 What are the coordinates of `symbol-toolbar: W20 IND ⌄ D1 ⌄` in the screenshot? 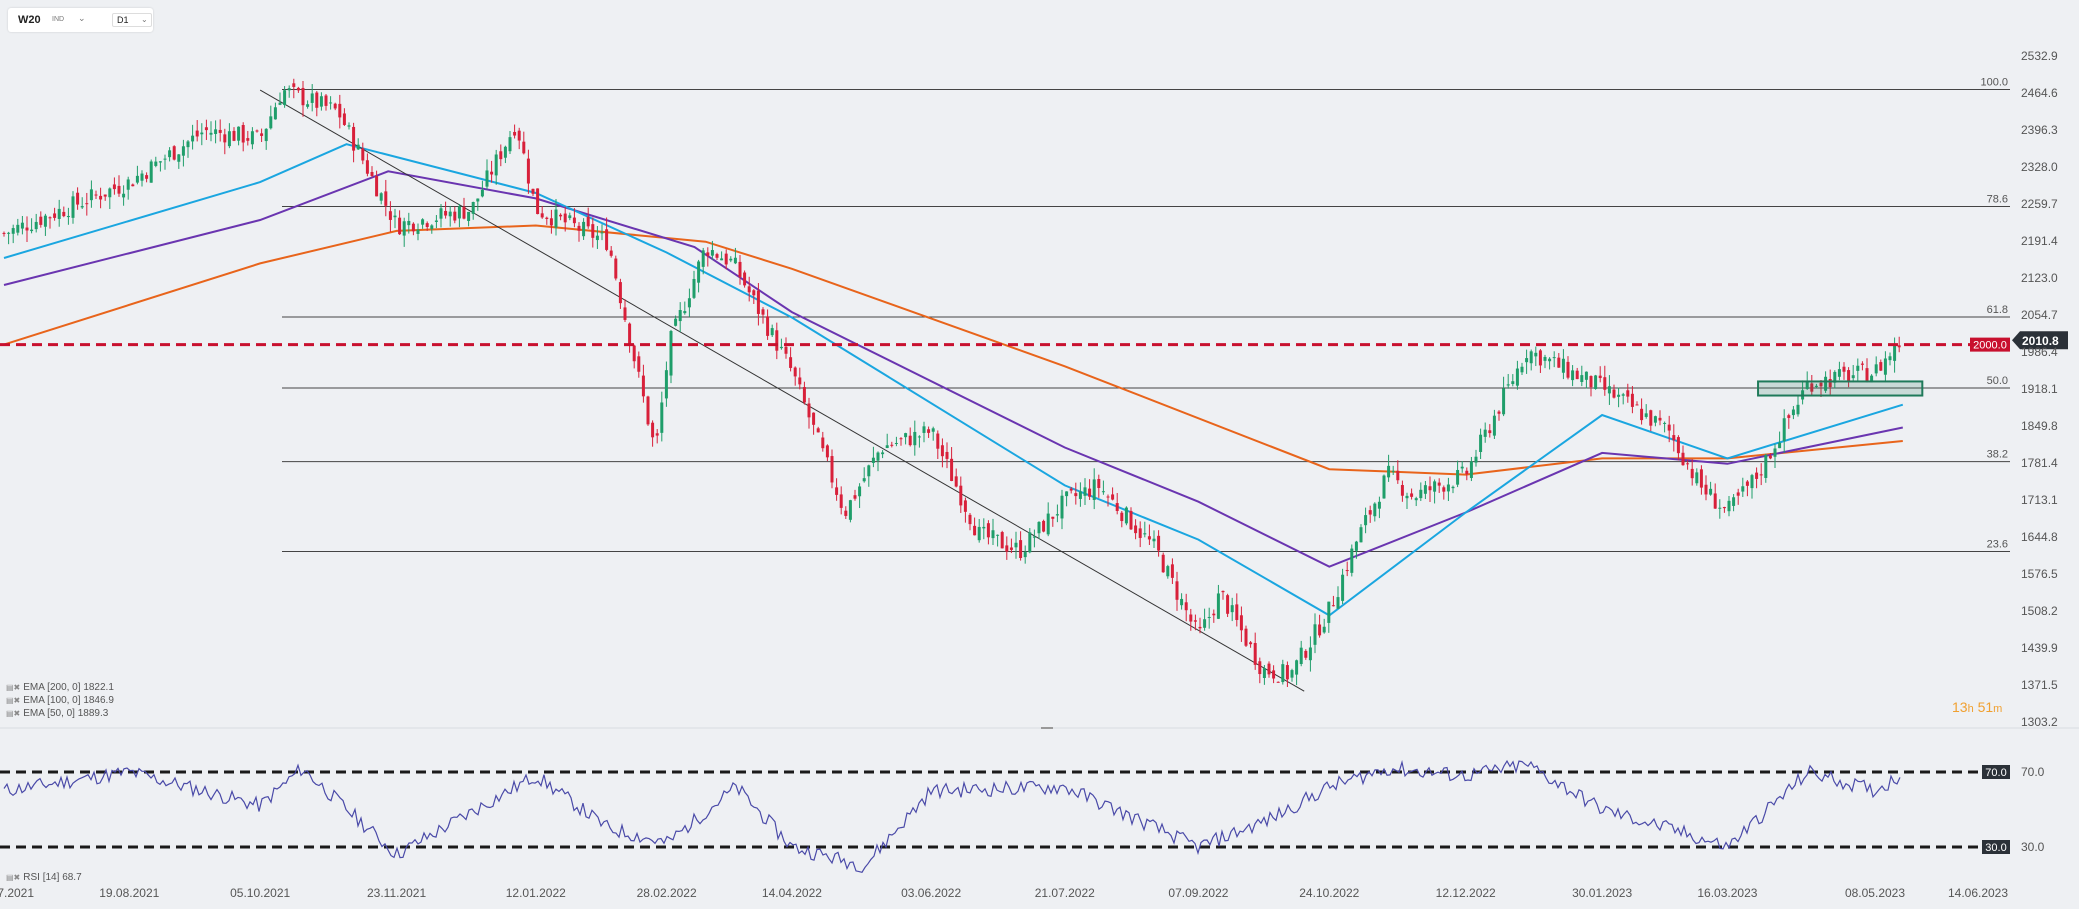 It's located at (80, 20).